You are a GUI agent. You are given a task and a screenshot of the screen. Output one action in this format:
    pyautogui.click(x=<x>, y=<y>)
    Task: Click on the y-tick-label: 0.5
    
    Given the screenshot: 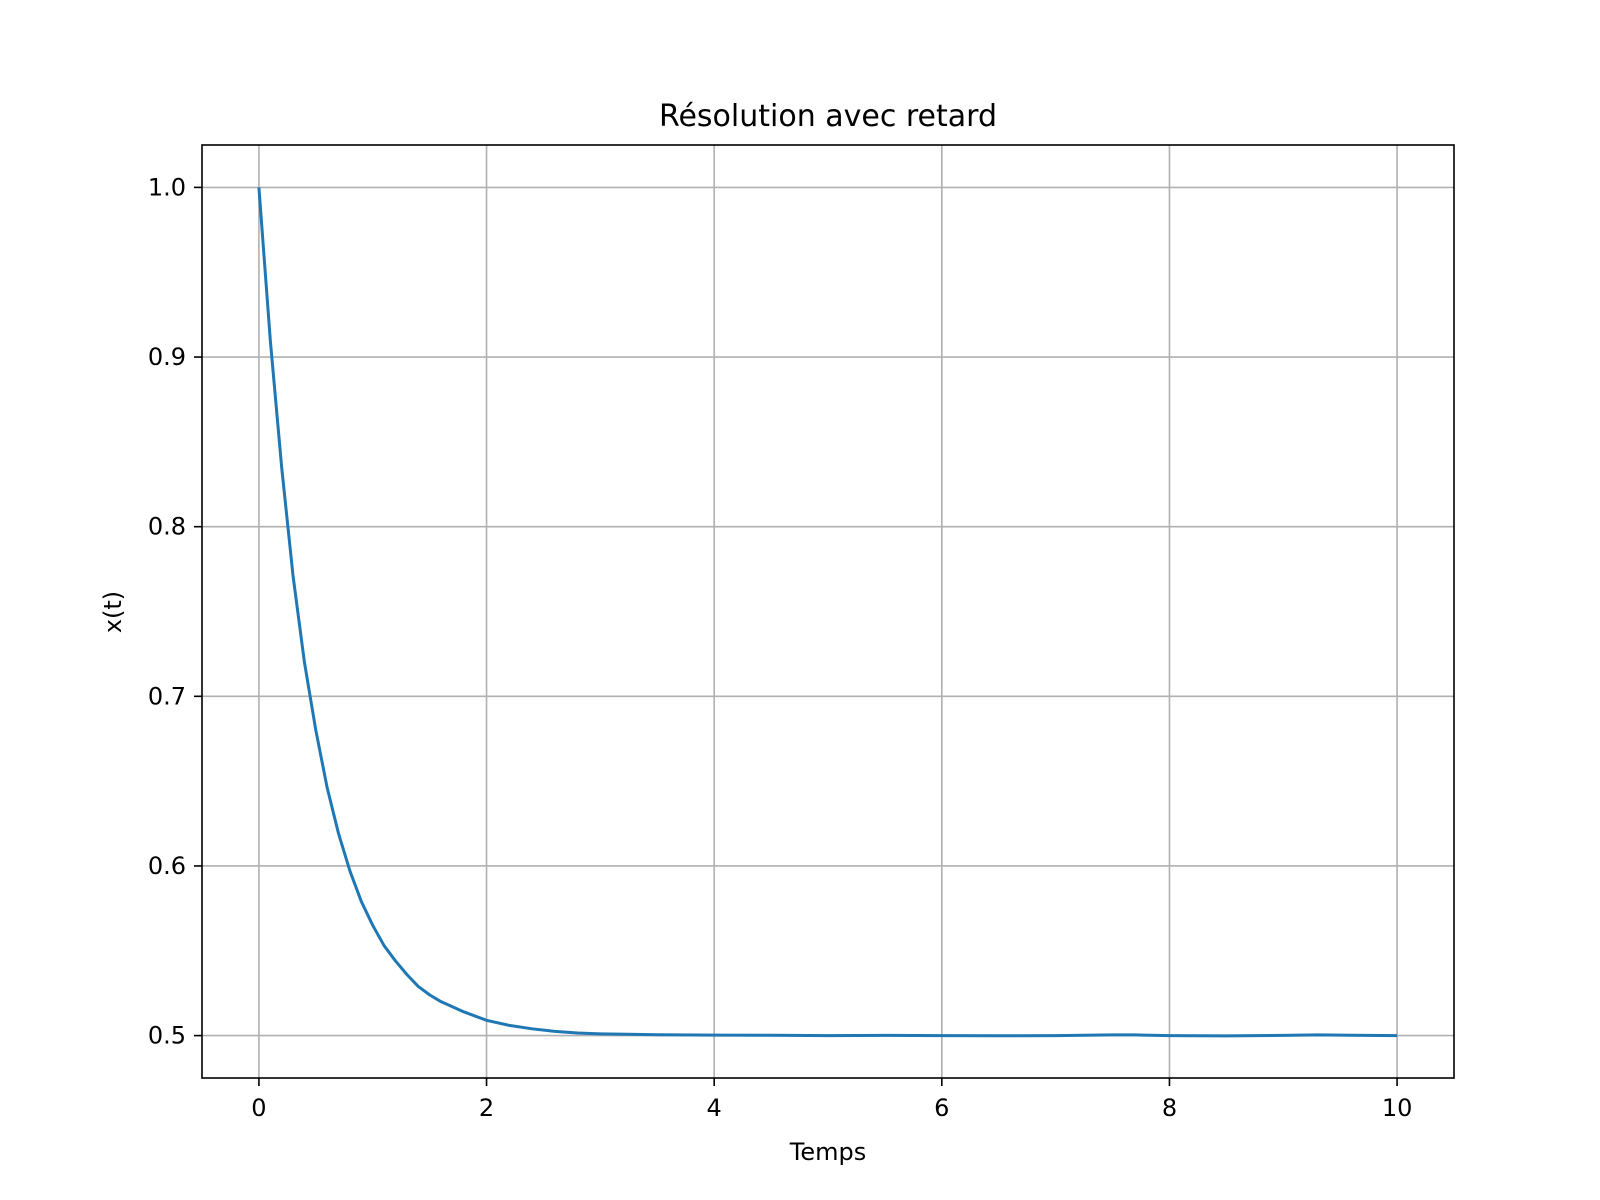 What is the action you would take?
    pyautogui.click(x=167, y=1036)
    